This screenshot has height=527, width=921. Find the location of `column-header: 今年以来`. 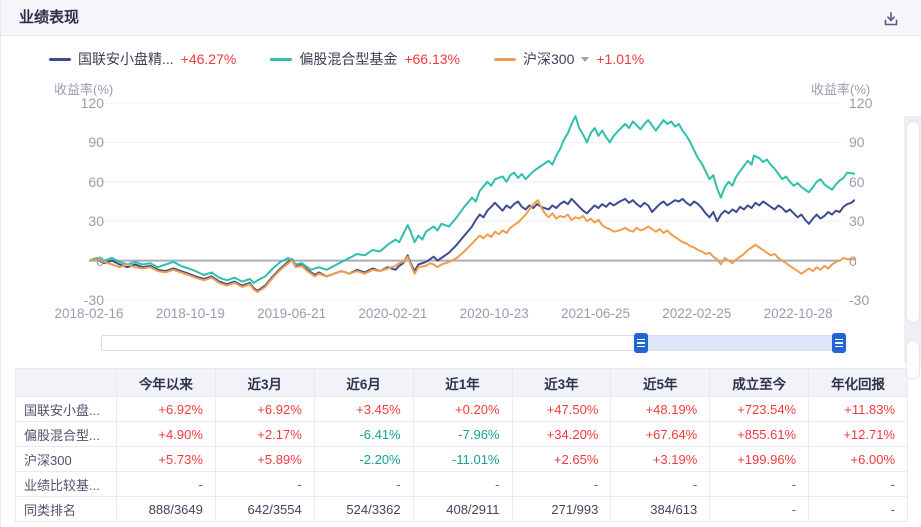

column-header: 今年以来 is located at coordinates (166, 382).